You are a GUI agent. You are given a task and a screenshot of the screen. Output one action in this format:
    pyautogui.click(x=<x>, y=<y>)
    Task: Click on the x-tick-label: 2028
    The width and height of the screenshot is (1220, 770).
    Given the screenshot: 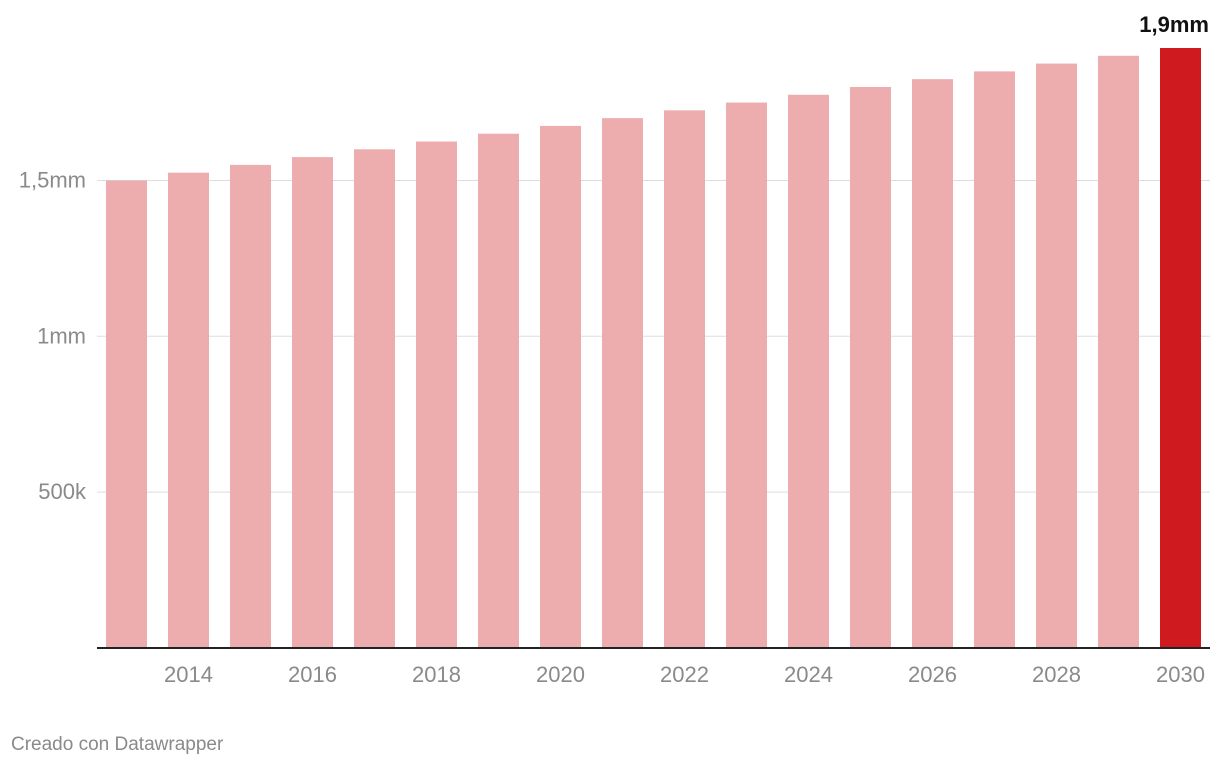 What is the action you would take?
    pyautogui.click(x=1056, y=674)
    